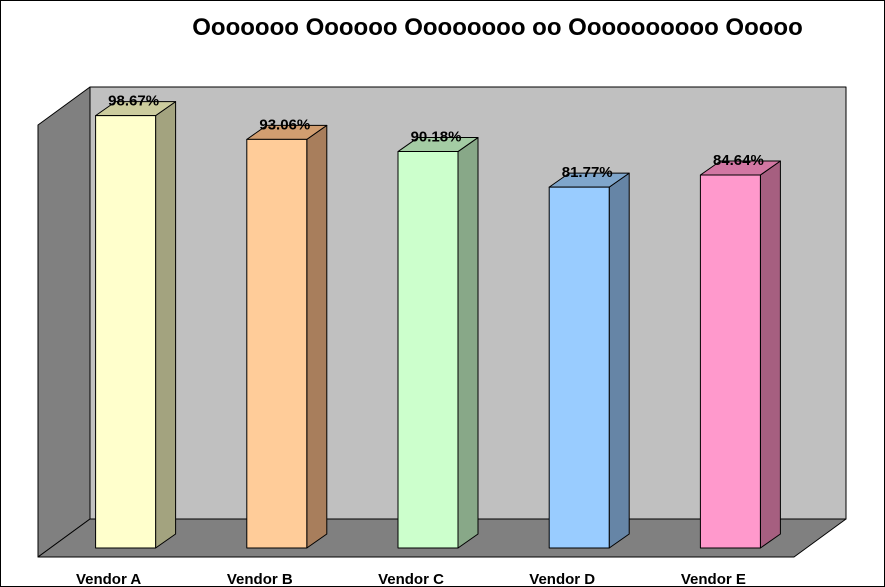  I want to click on data-label-5: 84.64%, so click(738, 160).